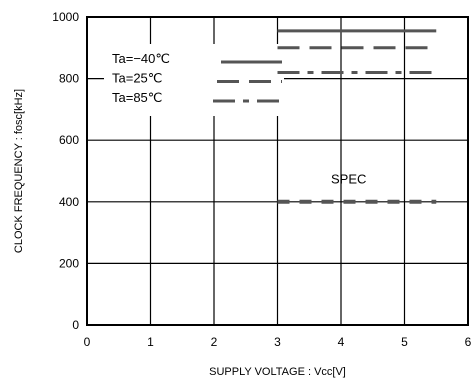 This screenshot has width=476, height=385. I want to click on x-tick-label: 4, so click(341, 342).